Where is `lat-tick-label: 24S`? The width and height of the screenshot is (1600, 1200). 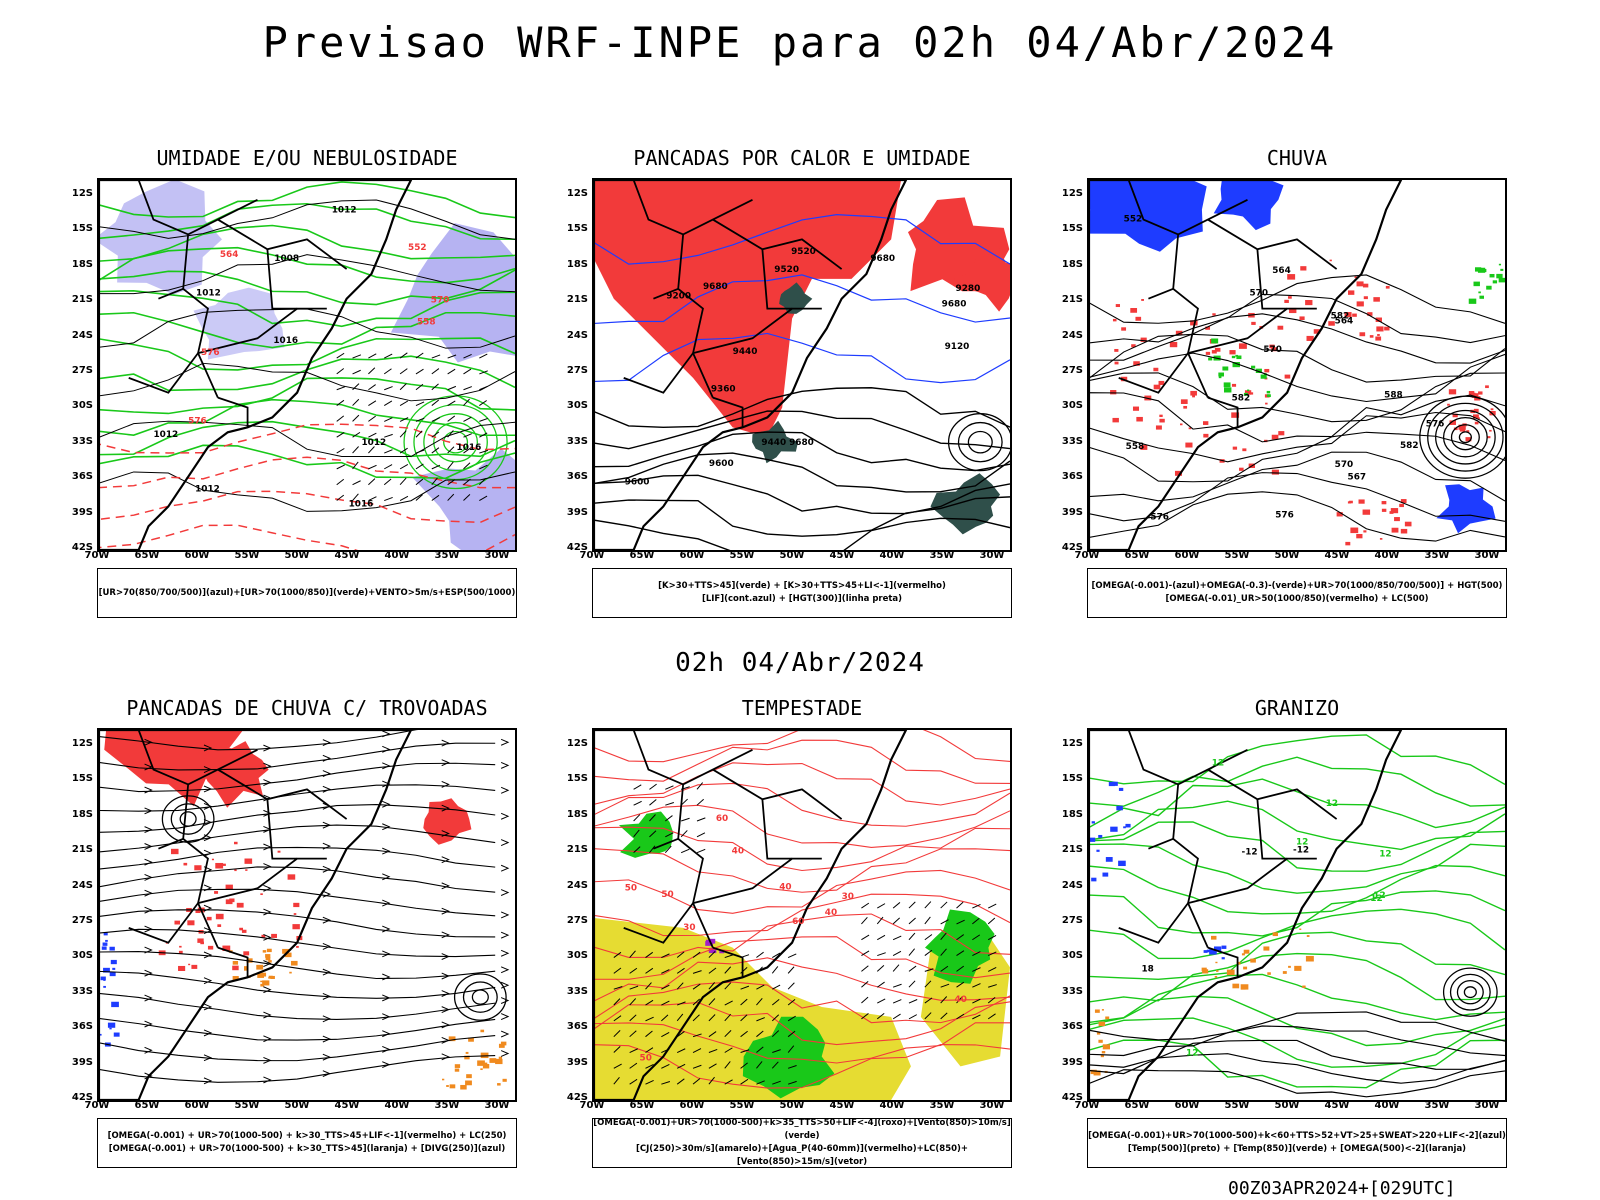 lat-tick-label: 24S is located at coordinates (577, 335).